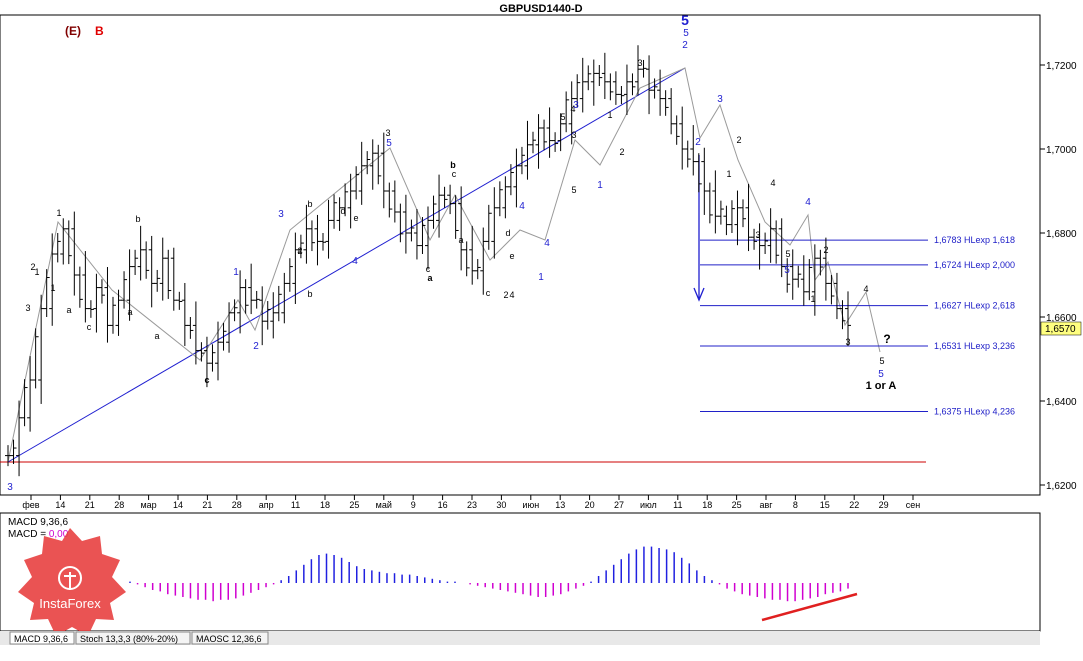  I want to click on date-tick: 21, so click(207, 505).